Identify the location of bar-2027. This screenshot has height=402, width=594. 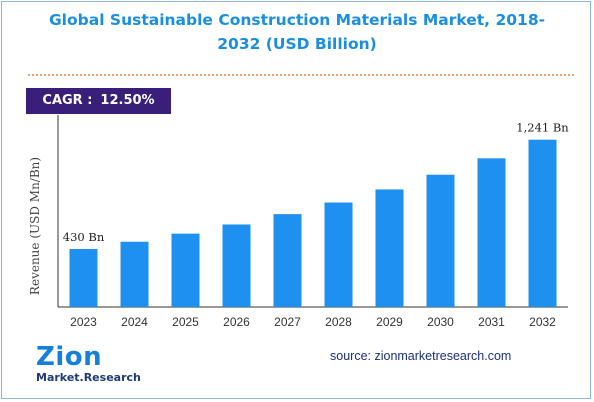
(287, 260).